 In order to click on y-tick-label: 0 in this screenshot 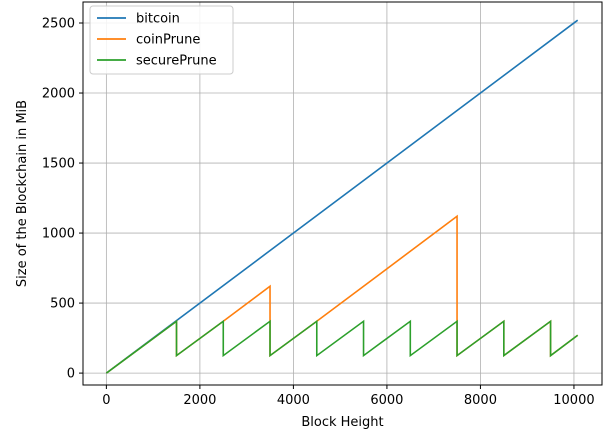, I will do `click(71, 374)`.